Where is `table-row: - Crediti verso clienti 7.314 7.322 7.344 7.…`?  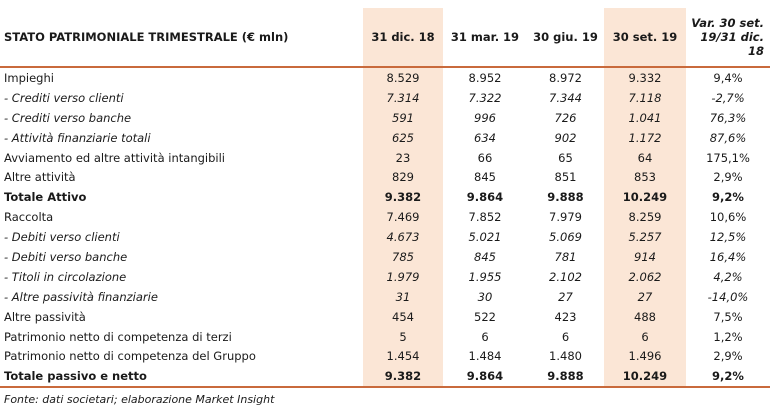
table-row: - Crediti verso clienti 7.314 7.322 7.344 7.… is located at coordinates (385, 97).